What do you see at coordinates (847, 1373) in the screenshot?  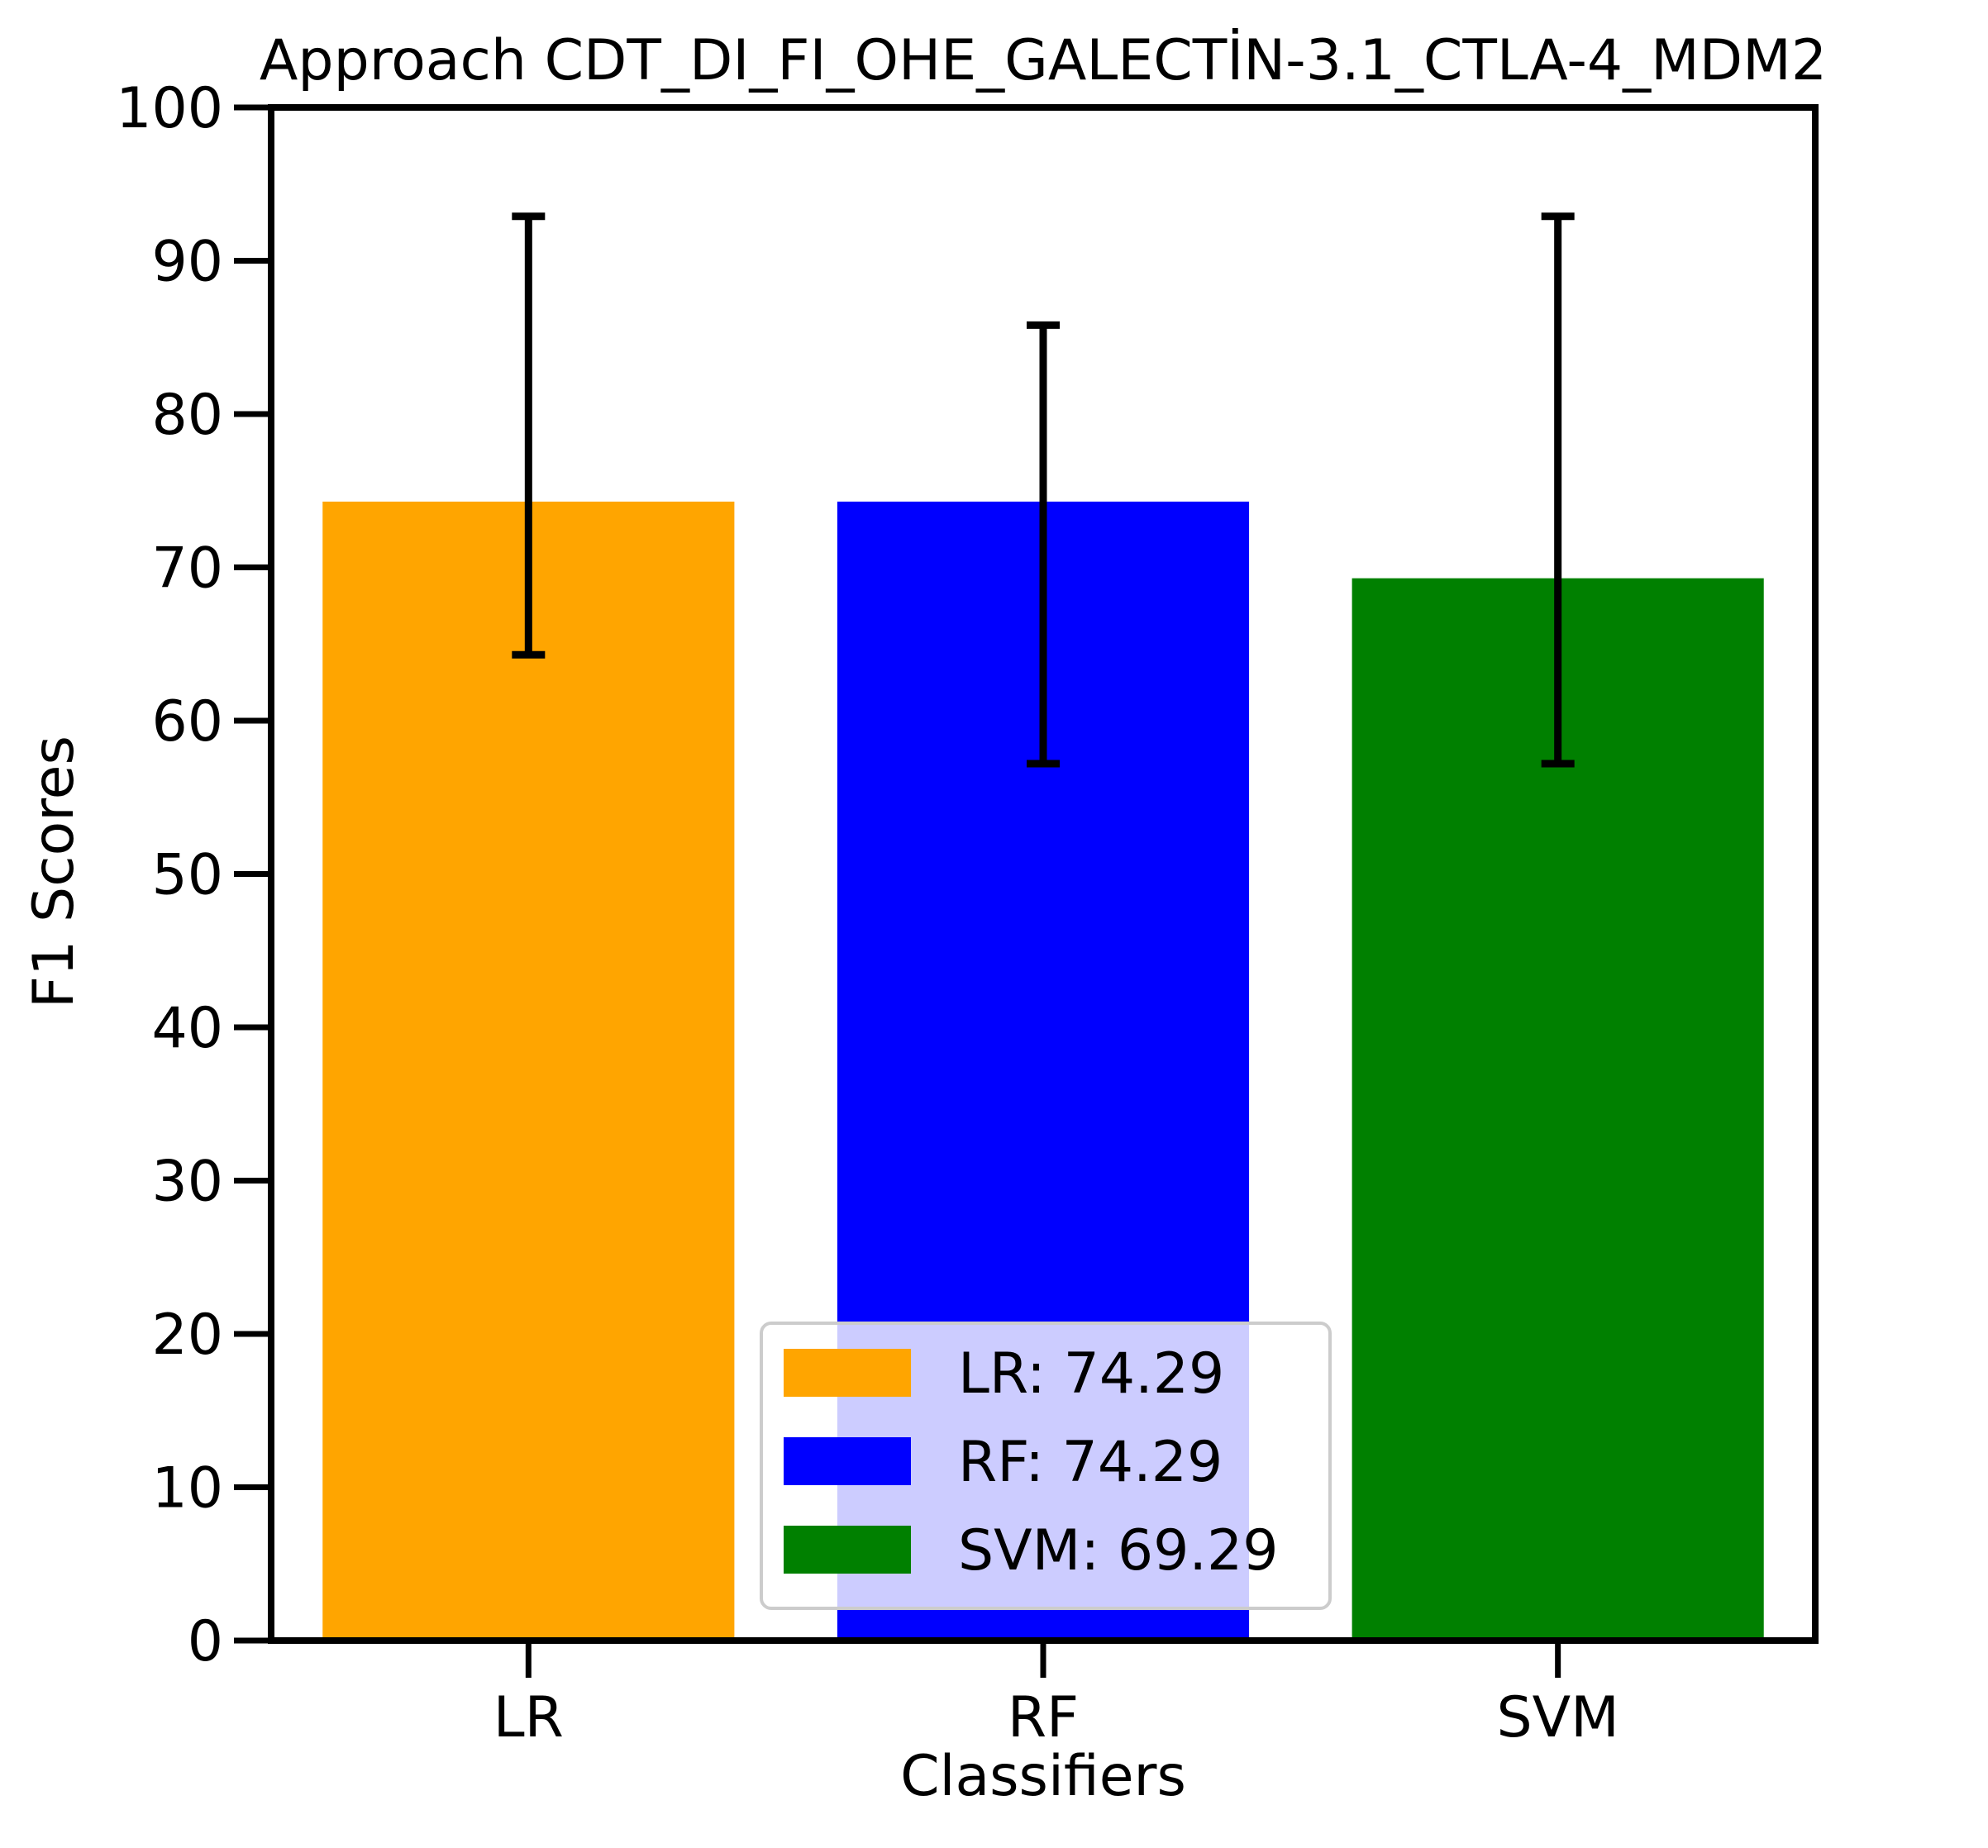 I see `legend-swatch-lr` at bounding box center [847, 1373].